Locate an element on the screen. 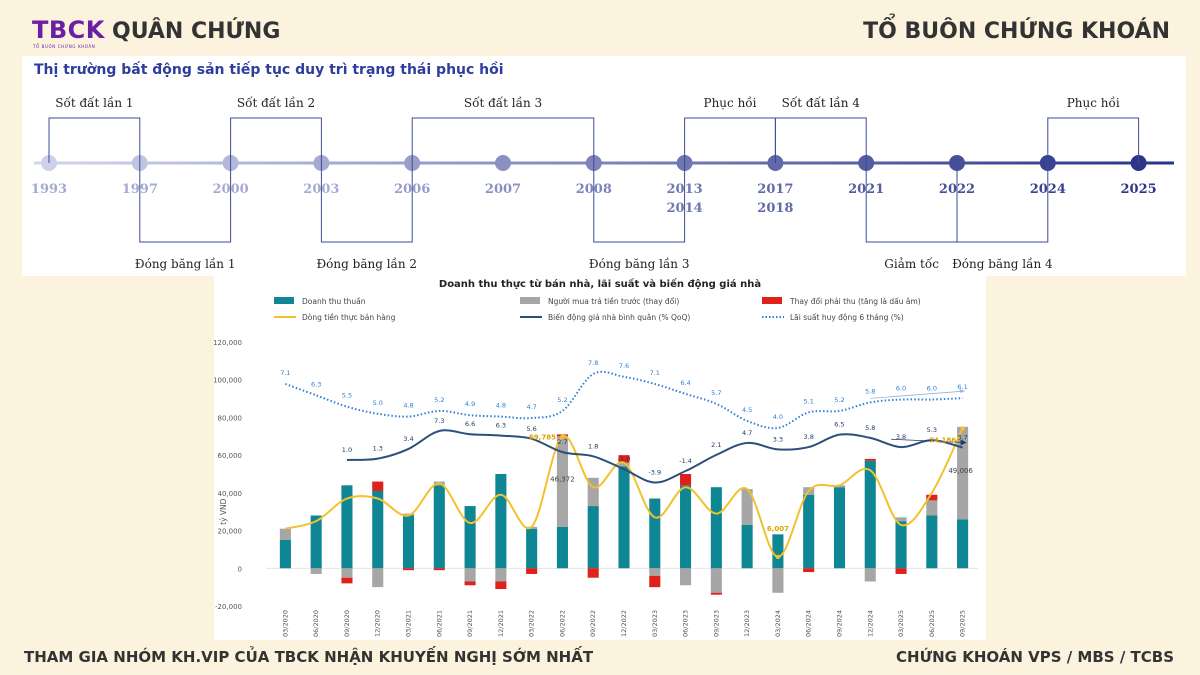 Image resolution: width=1200 pixels, height=675 pixels. interest-rate-label: 6.0 is located at coordinates (901, 389).